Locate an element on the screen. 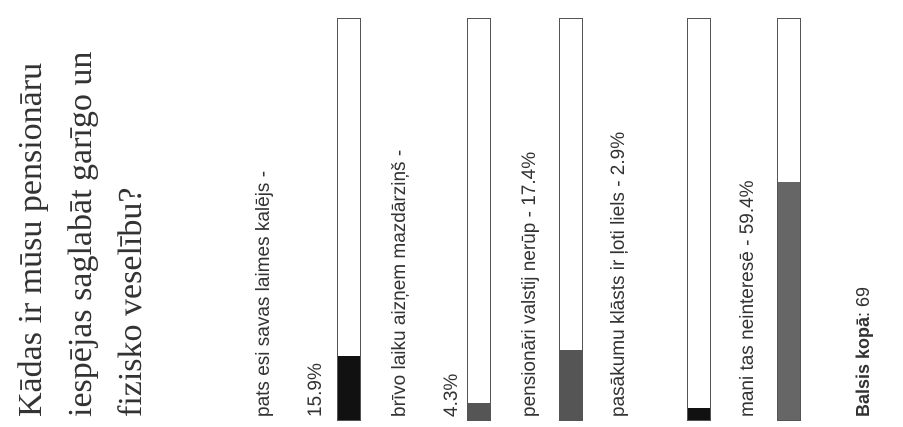 This screenshot has height=427, width=903. option-label-4: pasākumu klāsts ir ļoti liels - 2.9% is located at coordinates (618, 274).